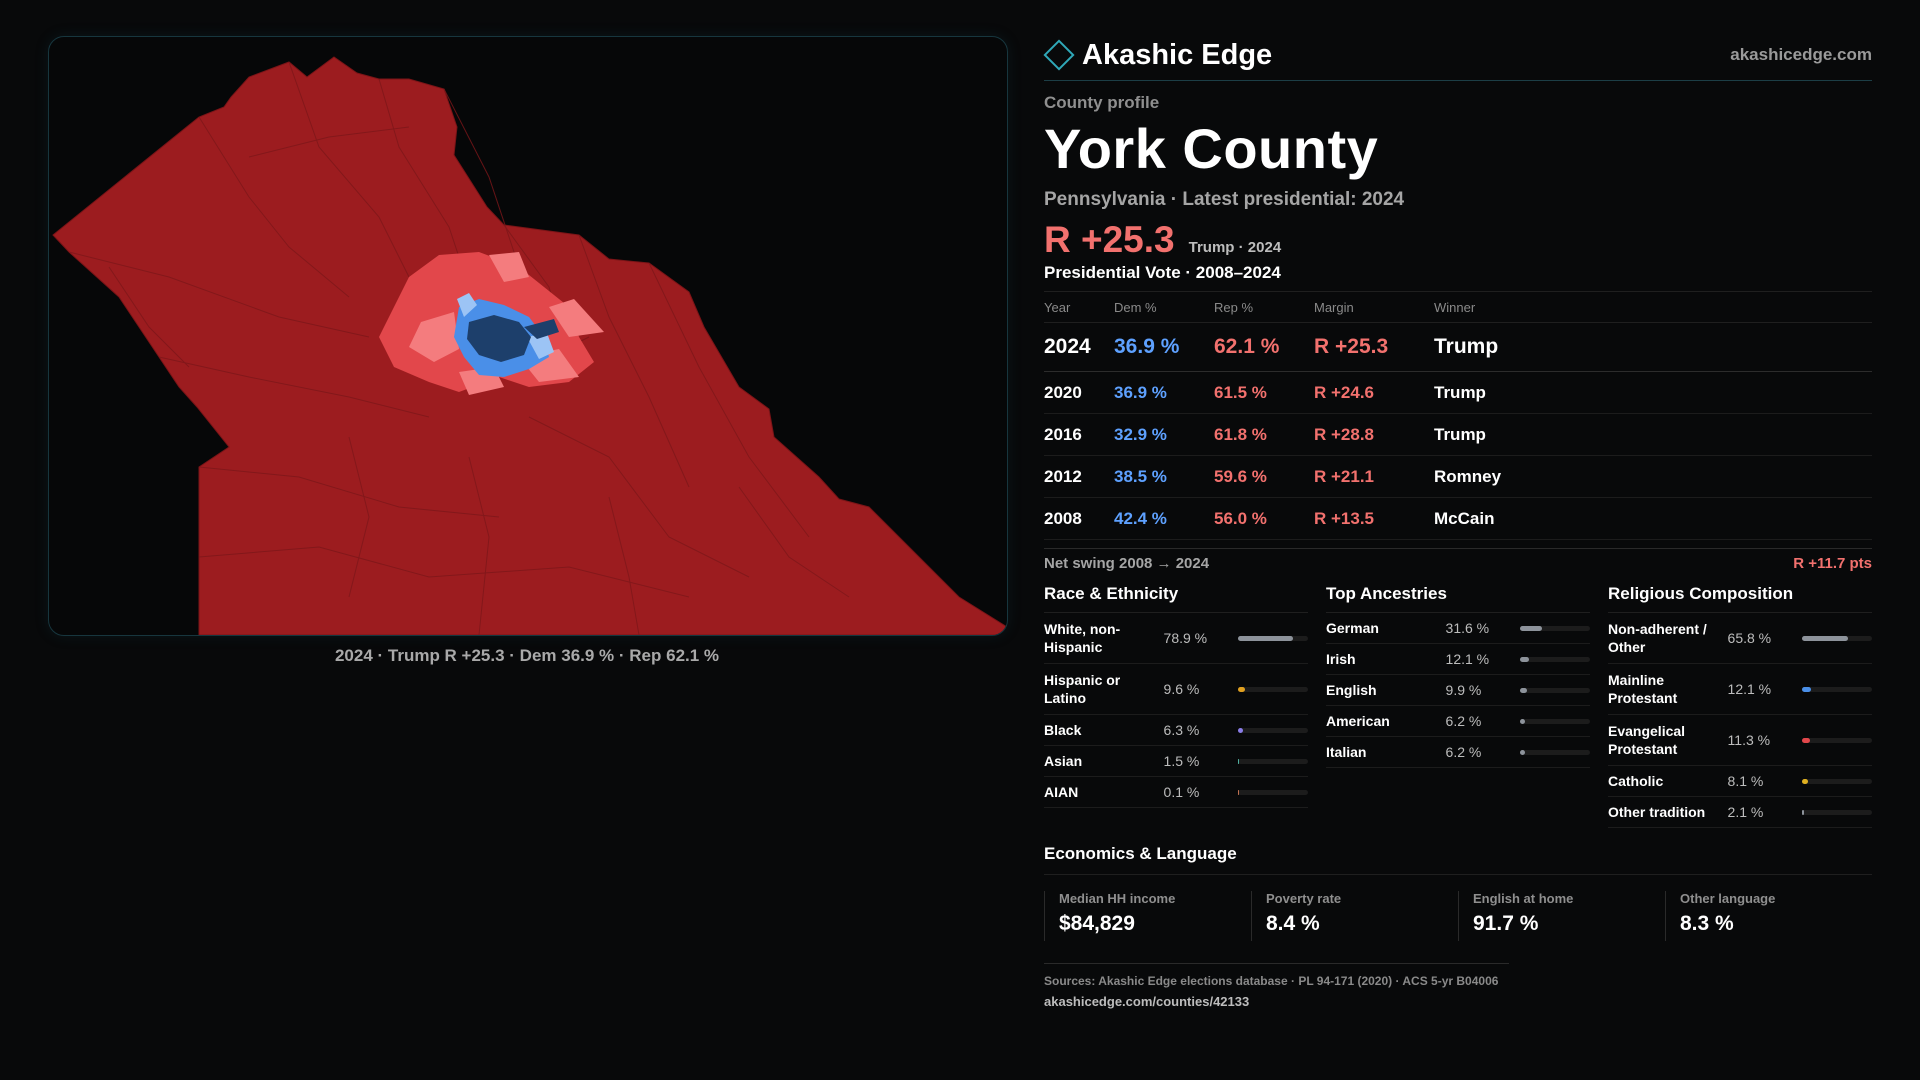  I want to click on profile-eyebrow: County profile, so click(1102, 102).